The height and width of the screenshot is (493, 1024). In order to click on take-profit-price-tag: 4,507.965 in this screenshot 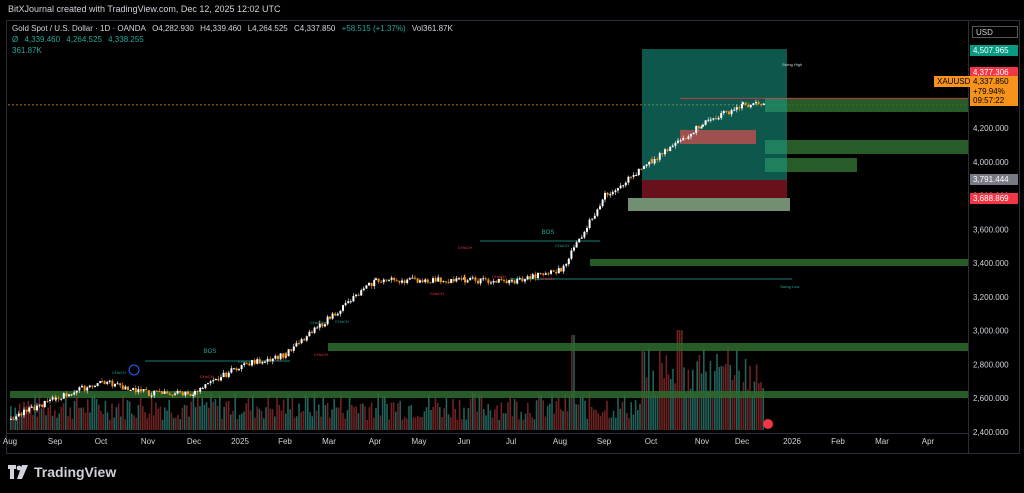, I will do `click(994, 50)`.